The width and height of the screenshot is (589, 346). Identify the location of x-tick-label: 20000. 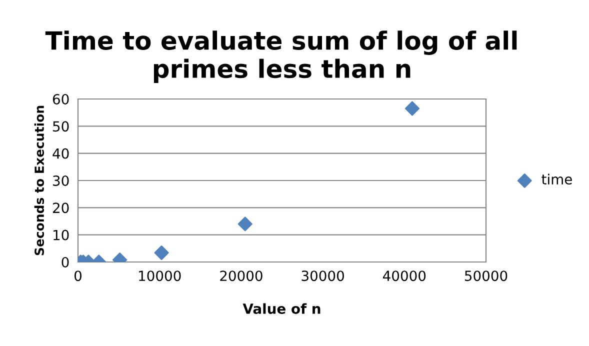
(241, 276).